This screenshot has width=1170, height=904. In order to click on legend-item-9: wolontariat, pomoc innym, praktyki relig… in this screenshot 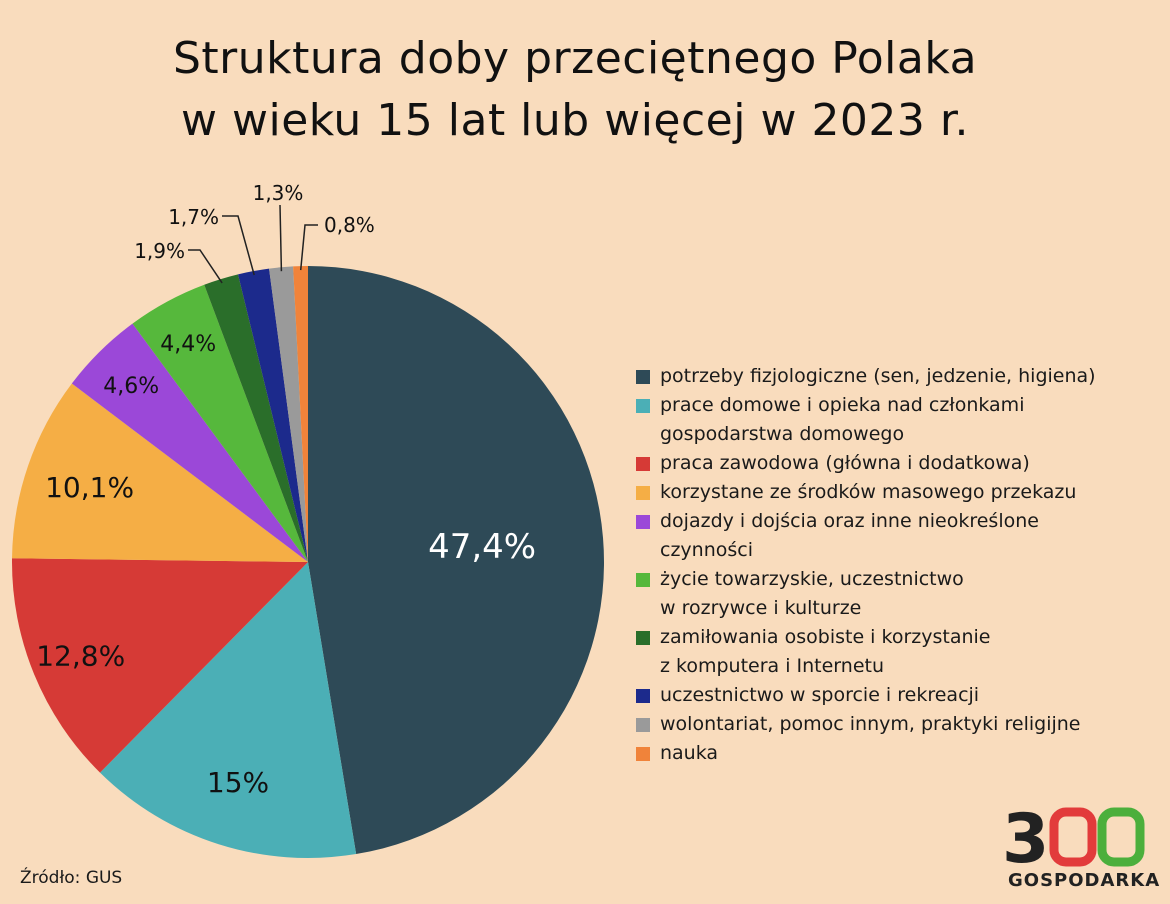, I will do `click(901, 724)`.